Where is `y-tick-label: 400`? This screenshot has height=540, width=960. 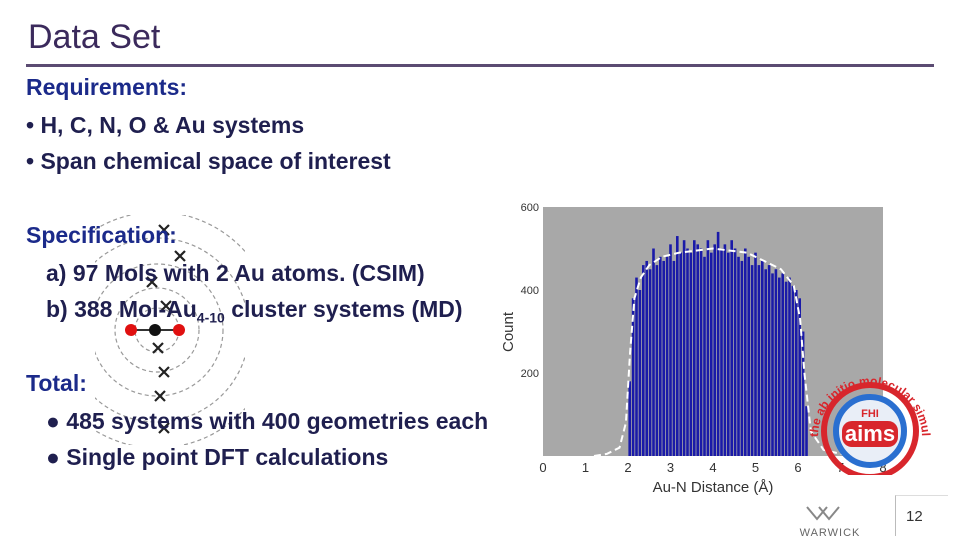
y-tick-label: 400 is located at coordinates (530, 291).